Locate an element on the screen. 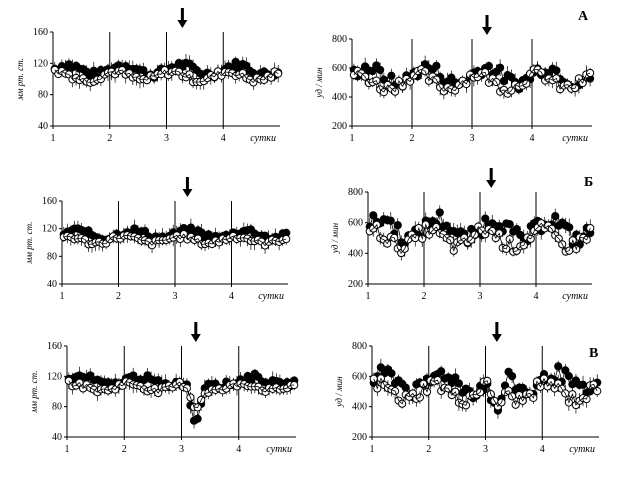 This screenshot has width=629, height=494. panel-label-b: Б is located at coordinates (588, 182).